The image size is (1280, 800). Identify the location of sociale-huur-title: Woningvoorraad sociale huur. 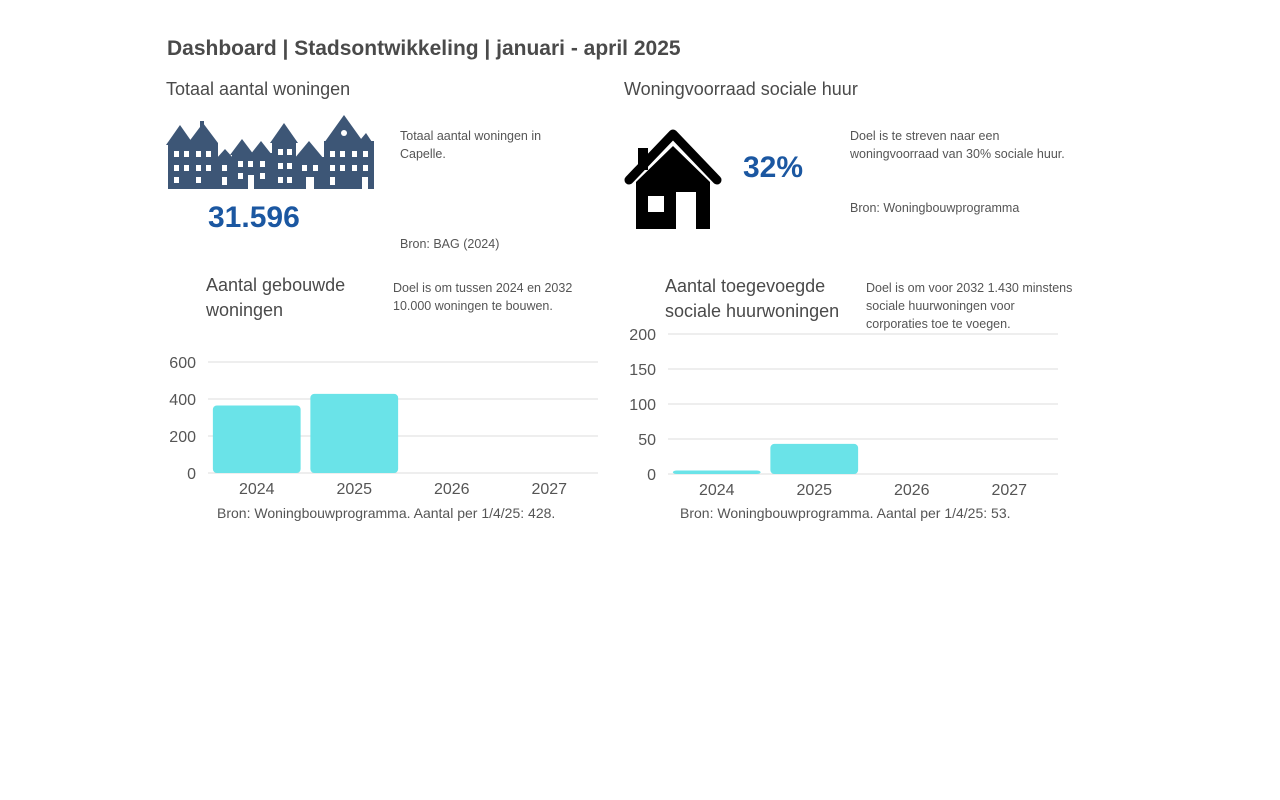
(741, 89).